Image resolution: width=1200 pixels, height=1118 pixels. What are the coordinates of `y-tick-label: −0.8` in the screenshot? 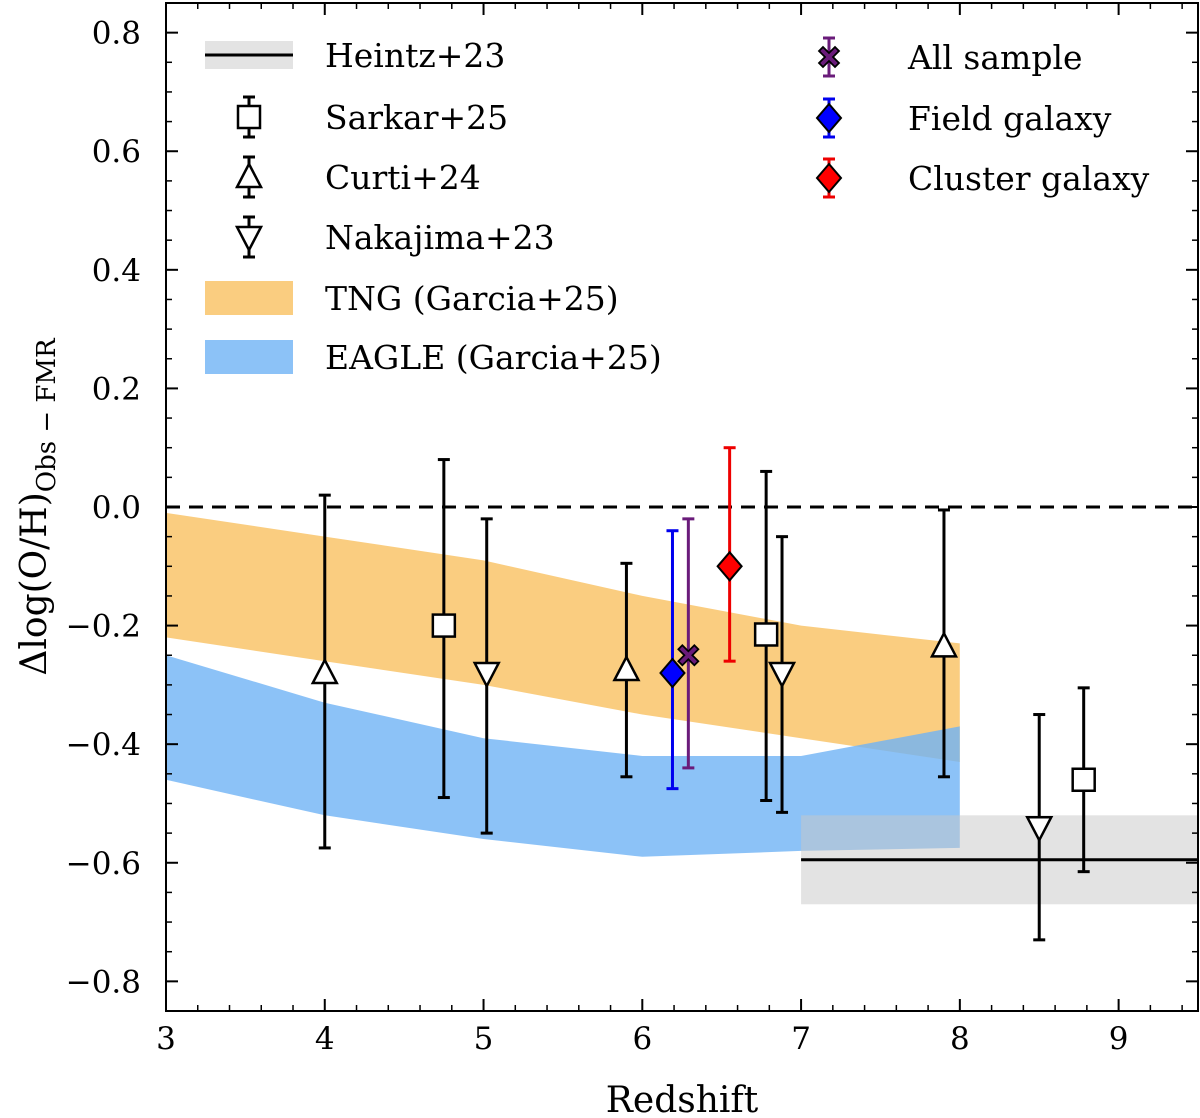 It's located at (103, 982).